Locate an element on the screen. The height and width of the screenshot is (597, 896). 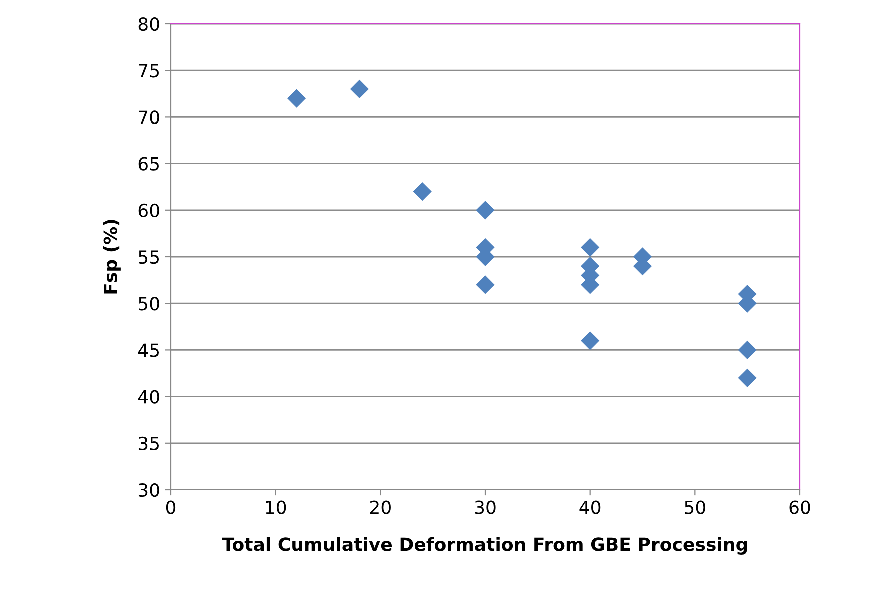
x-tick-label: 10 is located at coordinates (276, 507).